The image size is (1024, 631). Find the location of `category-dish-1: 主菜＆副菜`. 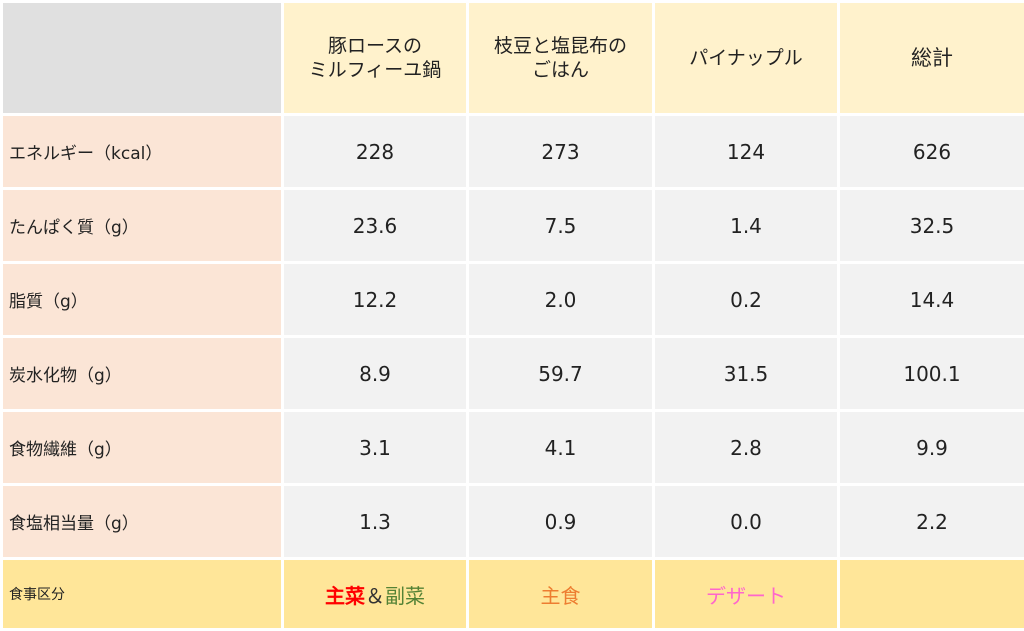

category-dish-1: 主菜＆副菜 is located at coordinates (375, 594).